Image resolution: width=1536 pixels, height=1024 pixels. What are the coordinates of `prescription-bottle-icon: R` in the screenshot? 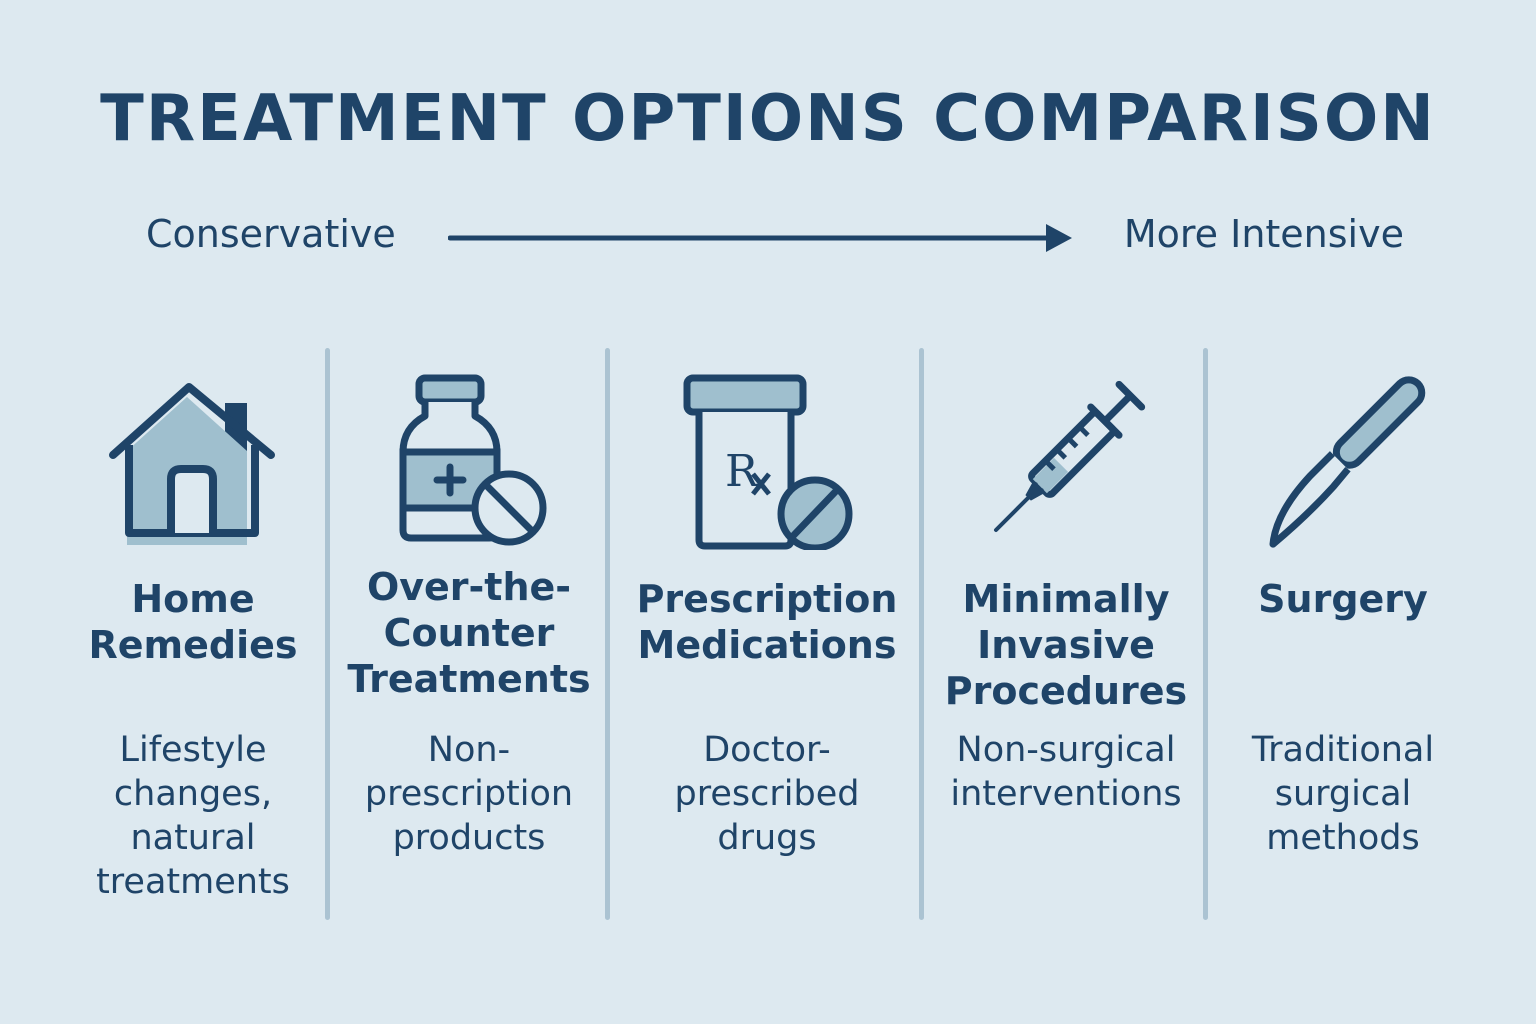 It's located at (768, 462).